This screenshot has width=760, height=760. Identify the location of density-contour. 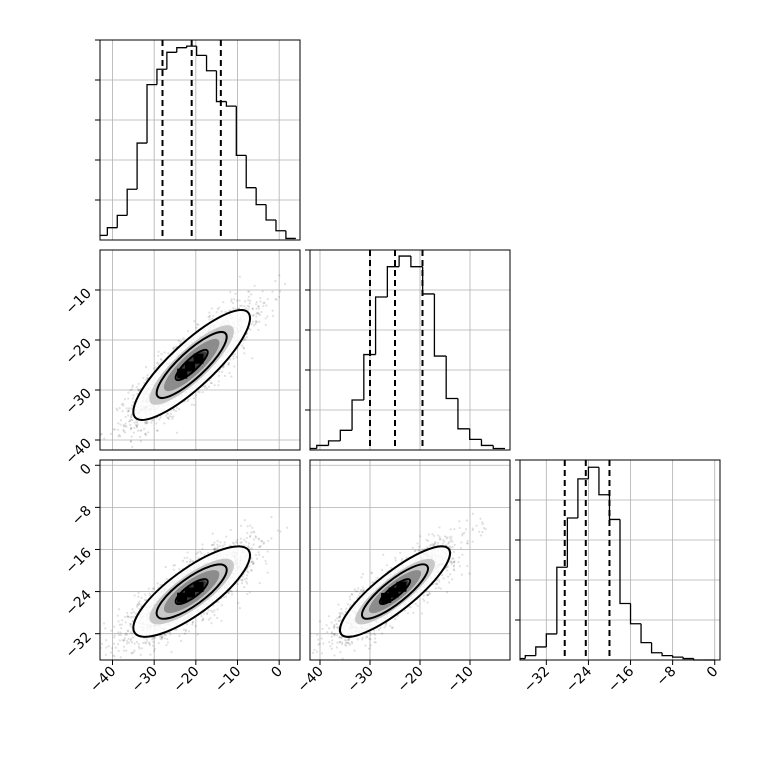
(191, 365).